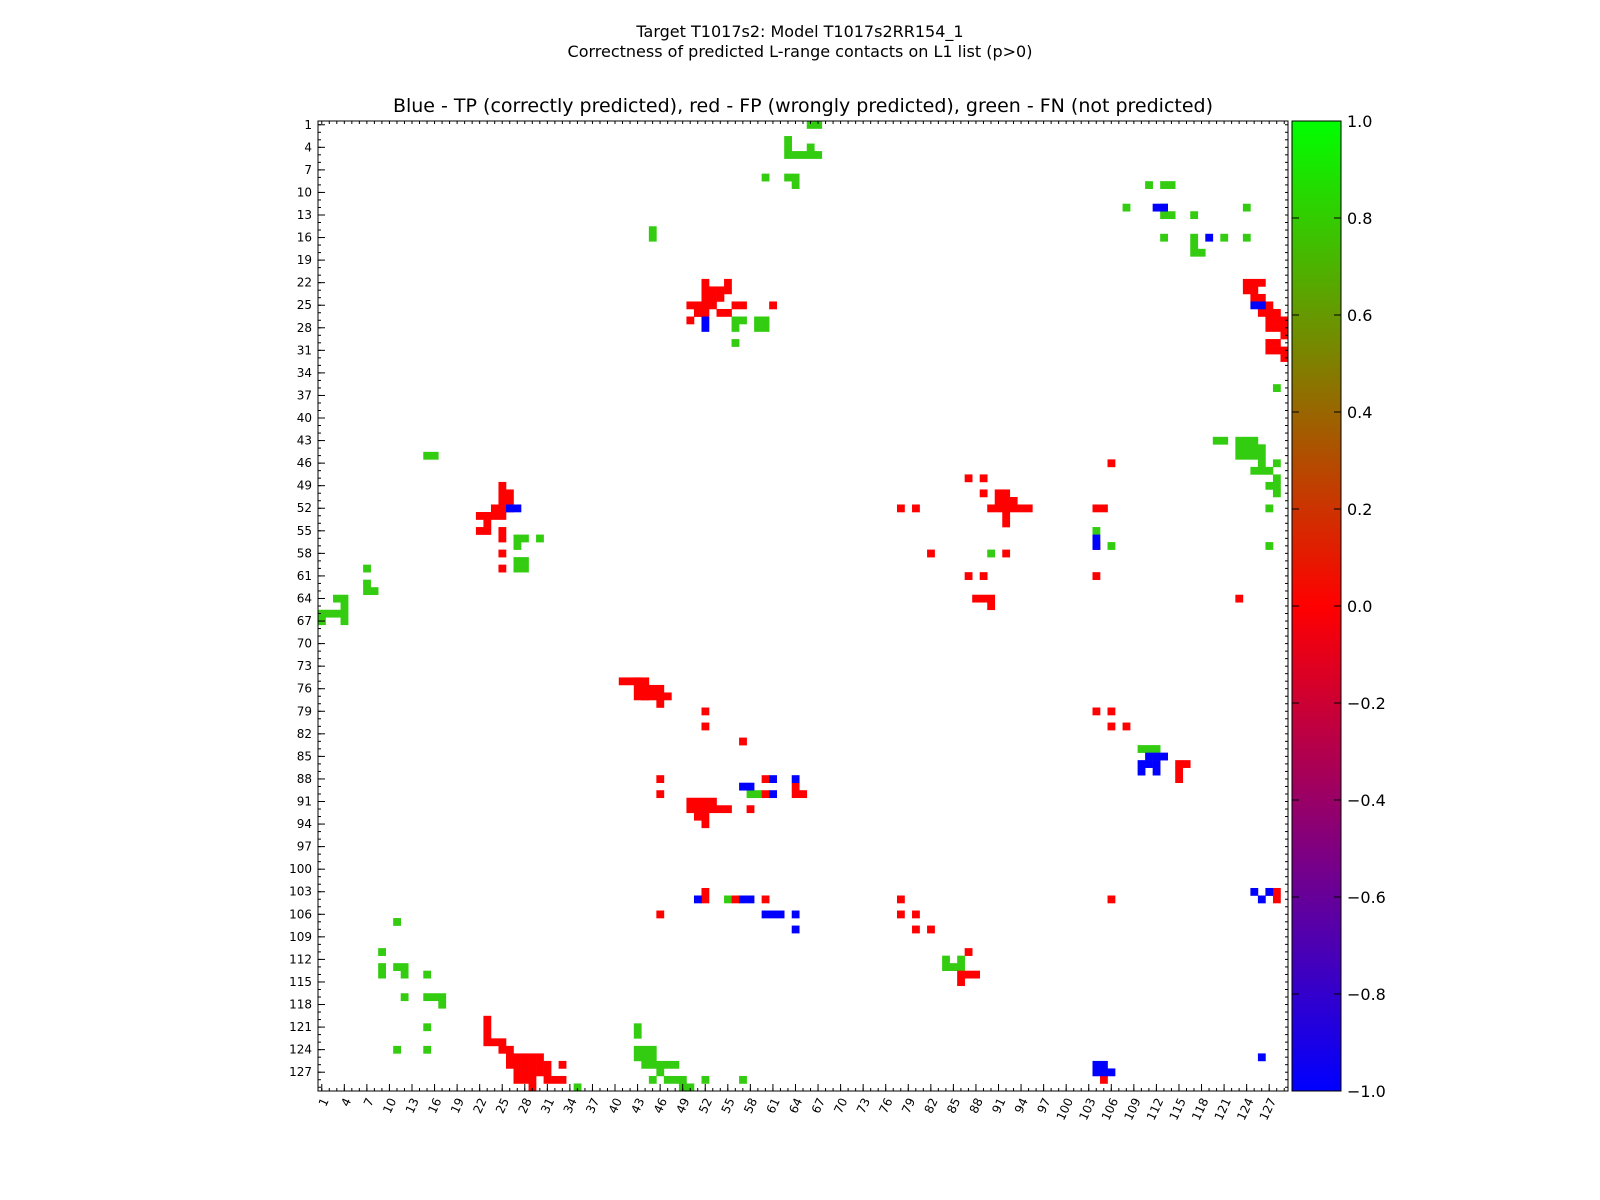  What do you see at coordinates (308, 147) in the screenshot?
I see `y-tick-label: 4` at bounding box center [308, 147].